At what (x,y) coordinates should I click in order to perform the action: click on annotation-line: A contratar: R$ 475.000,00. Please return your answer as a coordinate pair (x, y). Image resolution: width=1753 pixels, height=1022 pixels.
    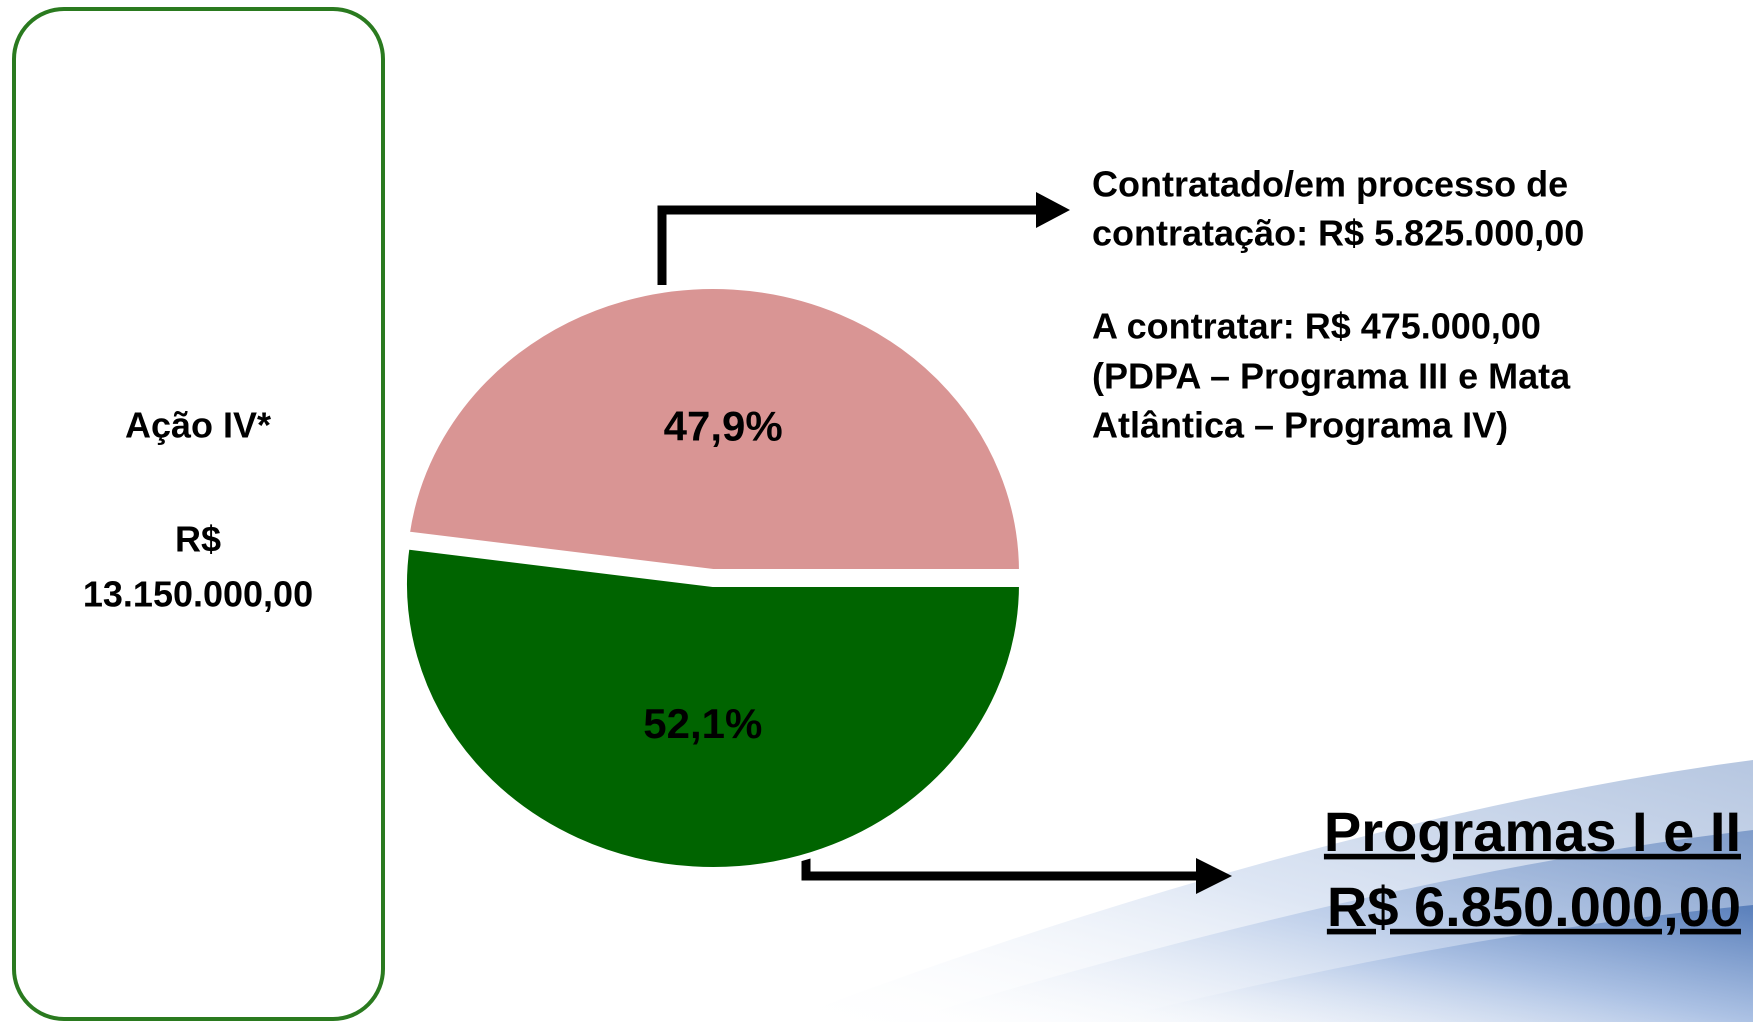
    Looking at the image, I should click on (1316, 326).